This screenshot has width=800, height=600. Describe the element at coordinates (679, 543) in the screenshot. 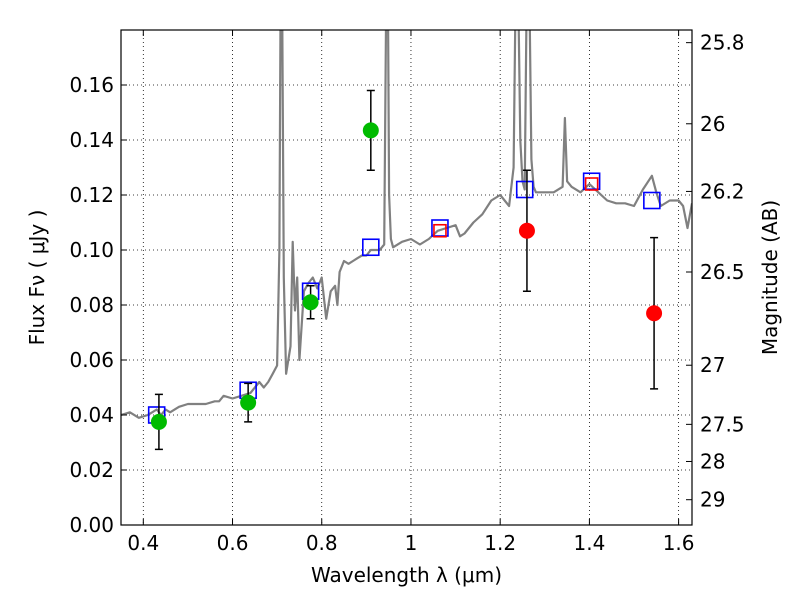

I see `x-tick-label: 1.6` at that location.